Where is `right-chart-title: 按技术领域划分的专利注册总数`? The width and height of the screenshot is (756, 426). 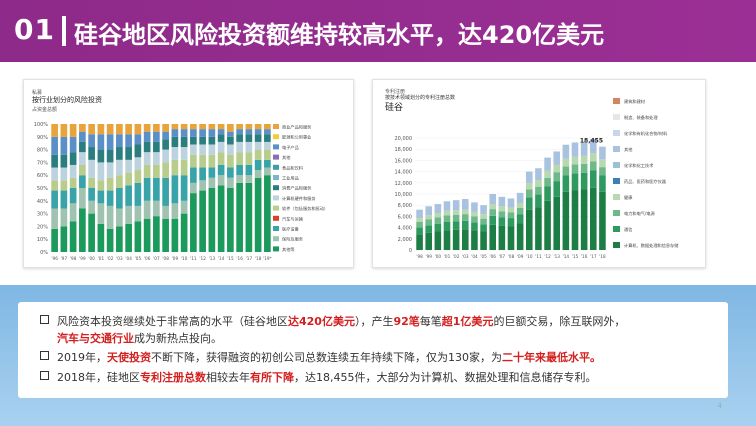
right-chart-title: 按技术领域划分的专利注册总数 is located at coordinates (420, 98).